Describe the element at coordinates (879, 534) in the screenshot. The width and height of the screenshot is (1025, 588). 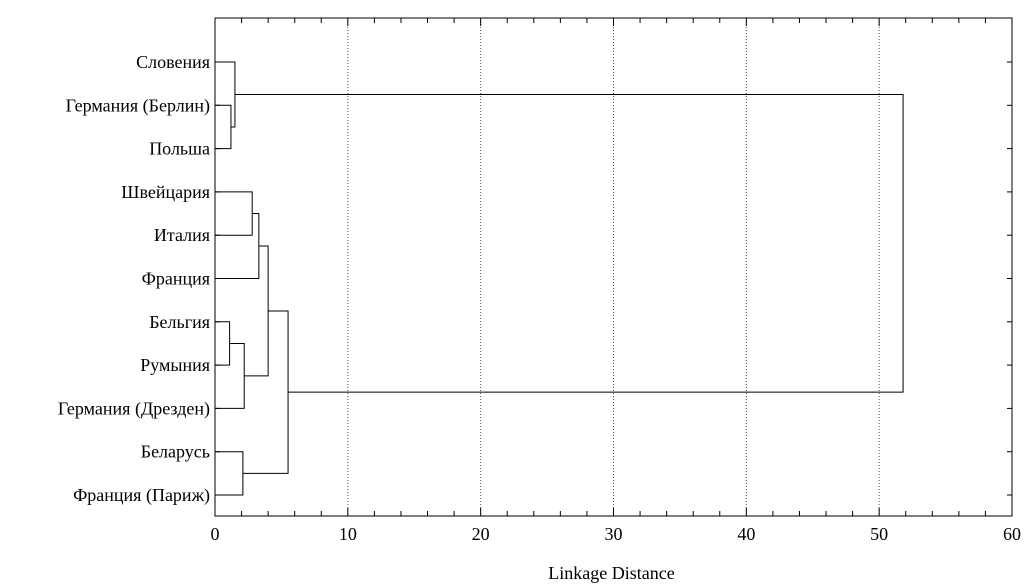
I see `x-tick-label-50: 50` at that location.